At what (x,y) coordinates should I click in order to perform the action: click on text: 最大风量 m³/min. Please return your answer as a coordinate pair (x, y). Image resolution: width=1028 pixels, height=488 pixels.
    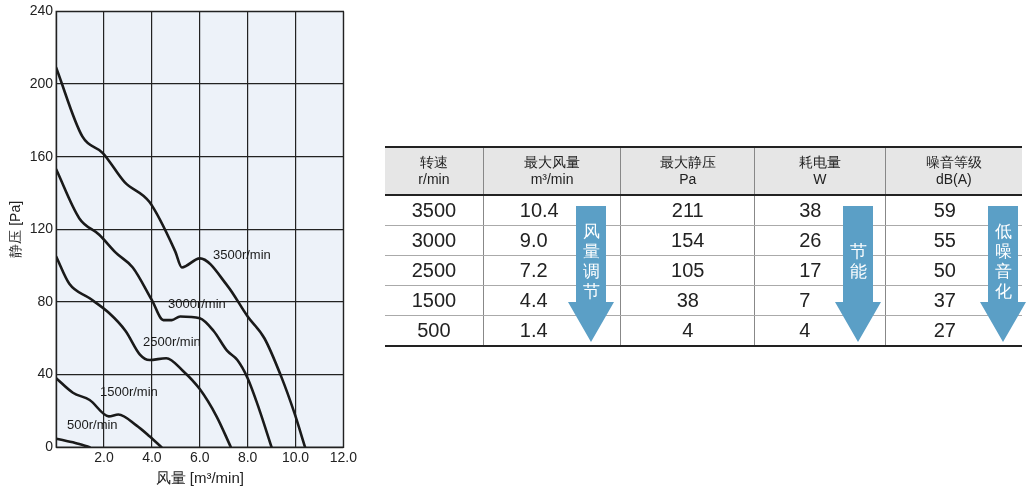
    Looking at the image, I should click on (552, 171).